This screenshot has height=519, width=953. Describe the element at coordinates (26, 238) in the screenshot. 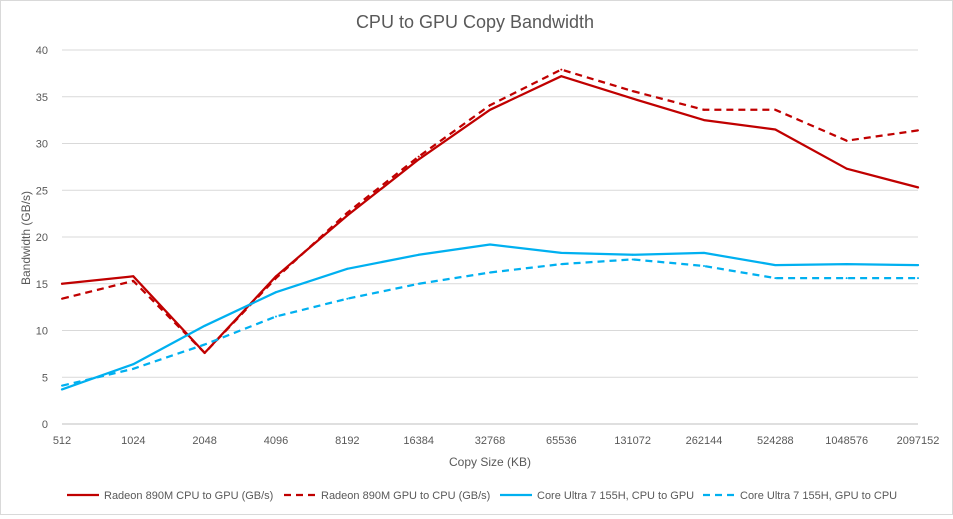

I see `y-axis-title: Bandwidth (GB/s)` at that location.